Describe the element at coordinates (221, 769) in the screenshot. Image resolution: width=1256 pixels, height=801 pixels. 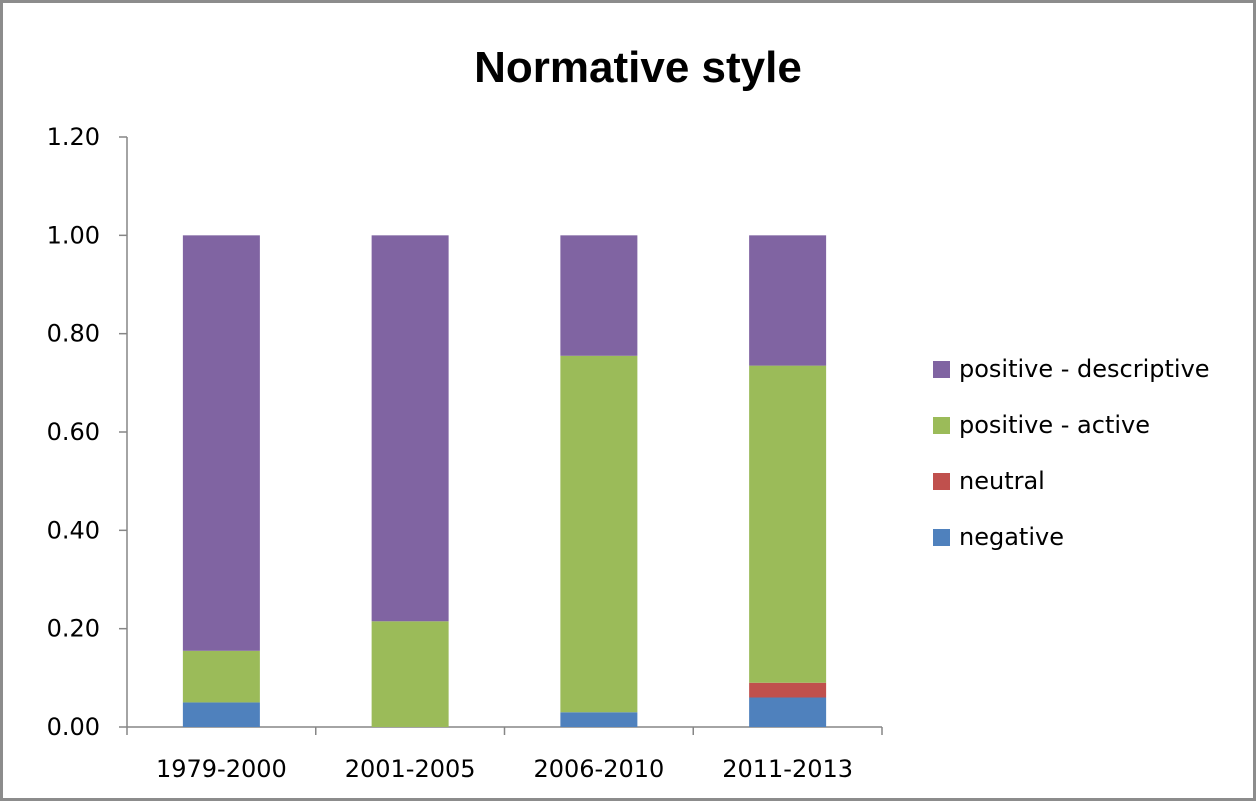
I see `x-category-label: 1979-2000` at that location.